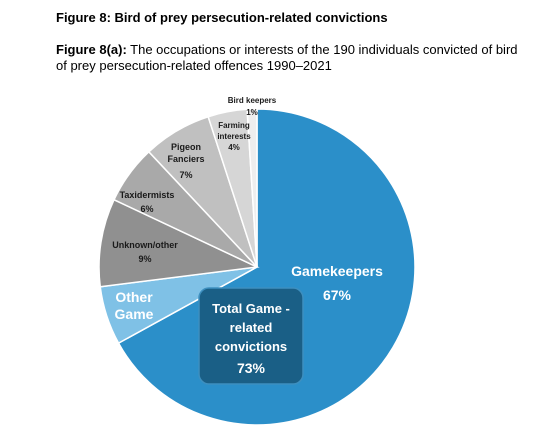 This screenshot has width=533, height=434. What do you see at coordinates (234, 147) in the screenshot?
I see `slice-value-farming-interests: 4%` at bounding box center [234, 147].